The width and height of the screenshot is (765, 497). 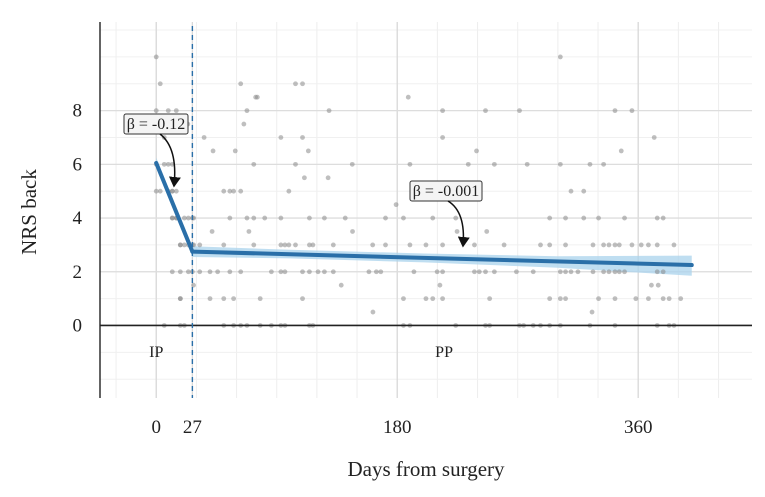 I want to click on y-tick-label: 8, so click(x=78, y=111).